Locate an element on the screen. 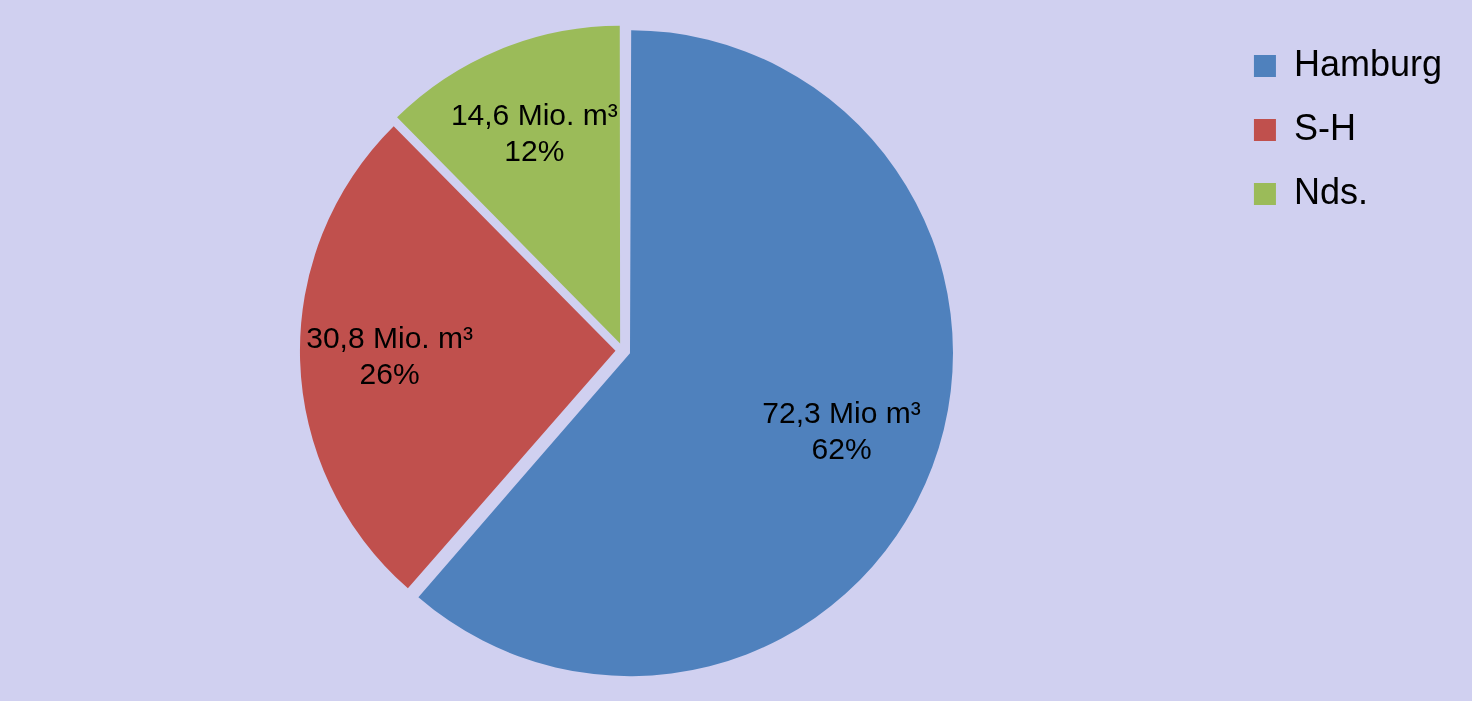 This screenshot has height=701, width=1472. data-label: 72,3 Mio m³ 62% is located at coordinates (841, 430).